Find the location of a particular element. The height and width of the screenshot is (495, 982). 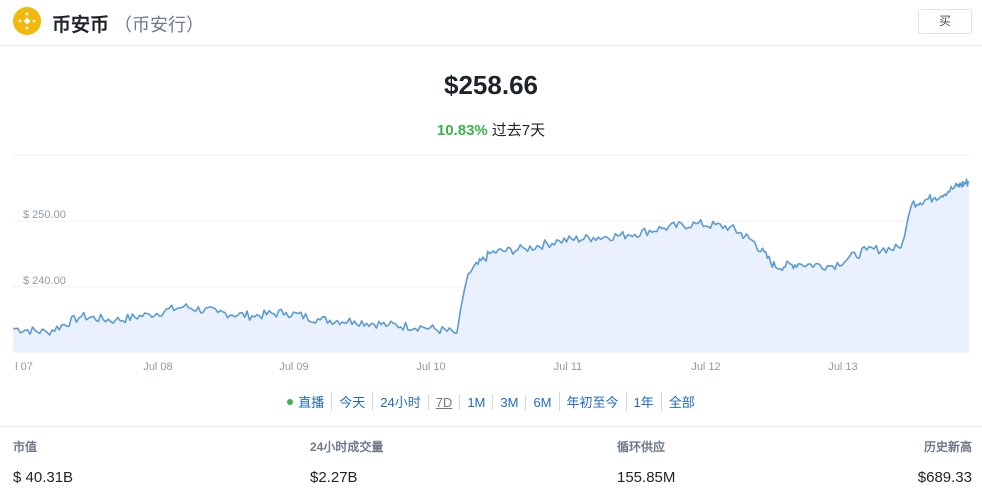

coin-subtitle: （币安行） is located at coordinates (159, 25).